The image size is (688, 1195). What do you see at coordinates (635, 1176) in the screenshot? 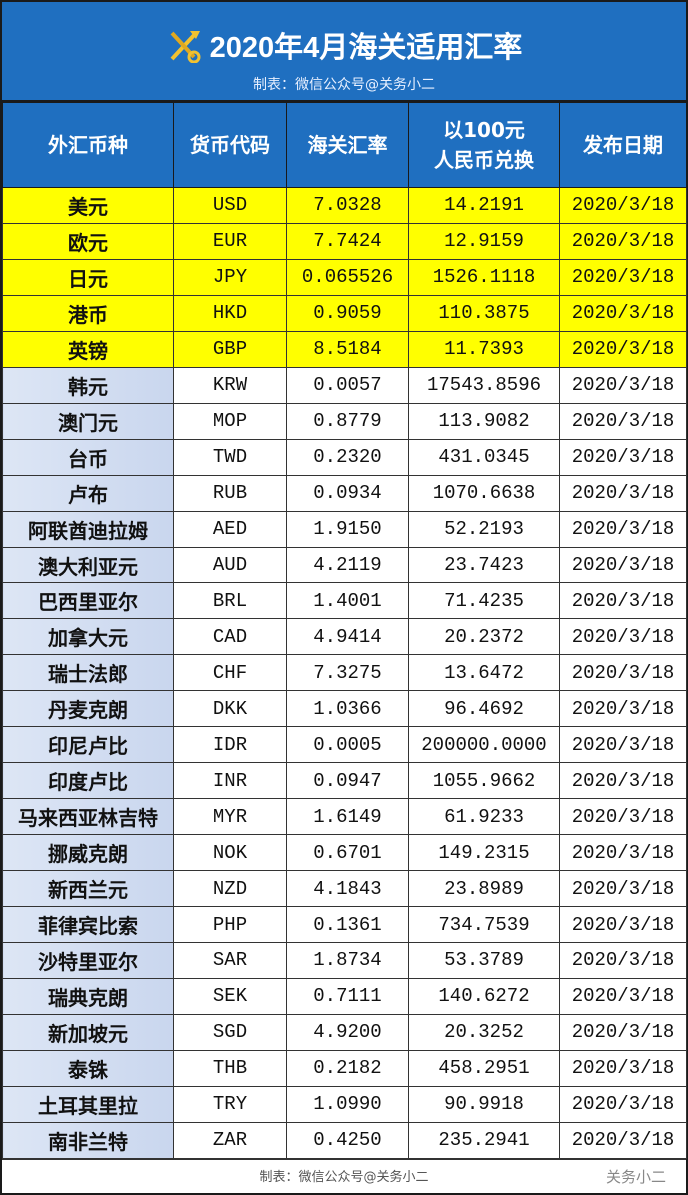
I see `watermark: 关务小二` at bounding box center [635, 1176].